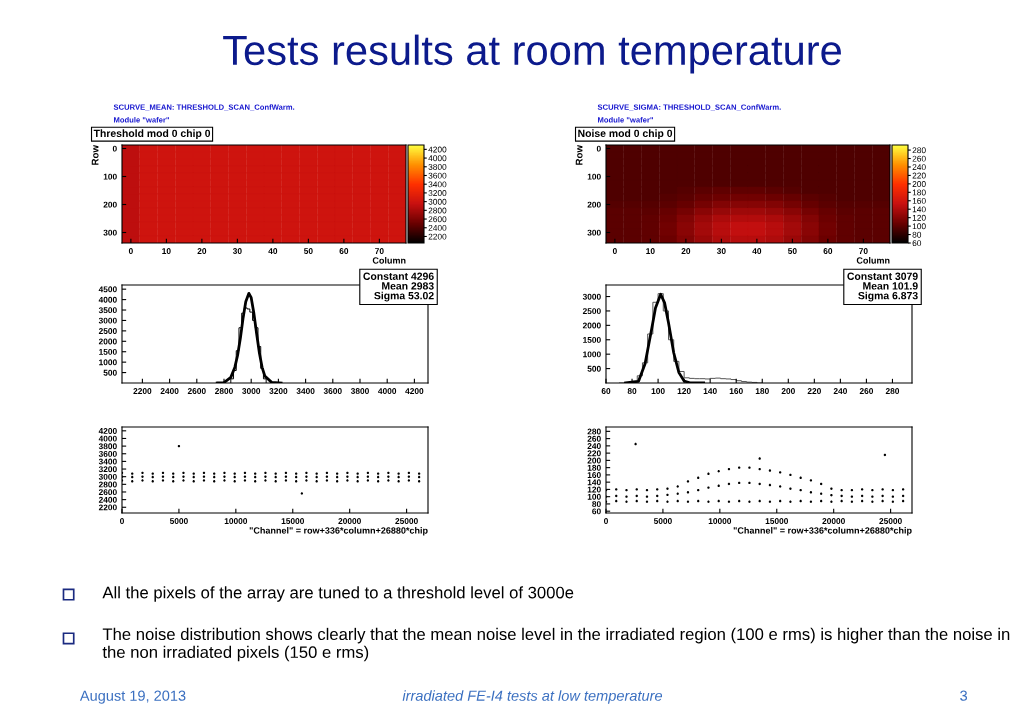 The width and height of the screenshot is (1024, 720). I want to click on y-tick-label: 3200, so click(107, 469).